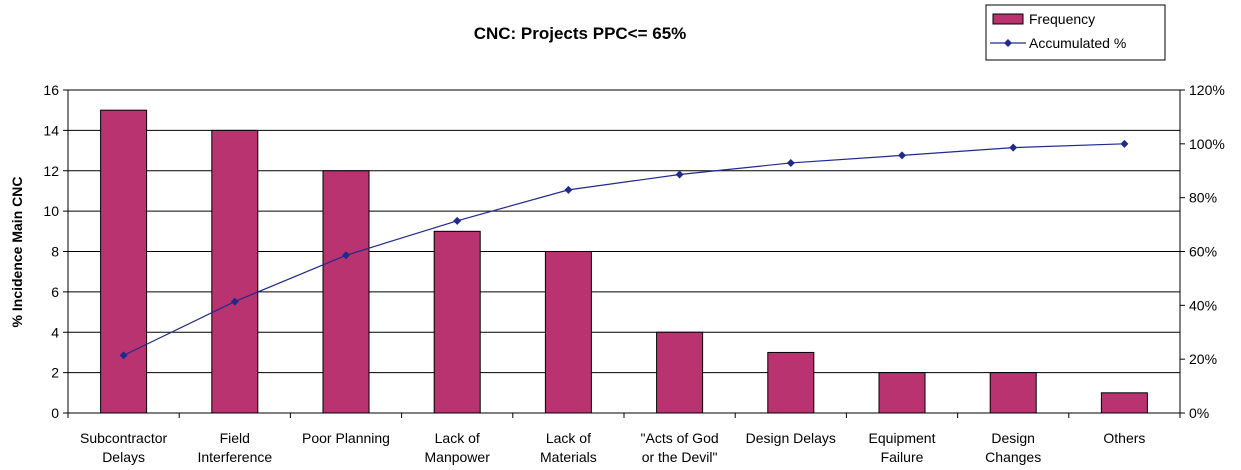  Describe the element at coordinates (1124, 438) in the screenshot. I see `x-tick-label: Others` at that location.